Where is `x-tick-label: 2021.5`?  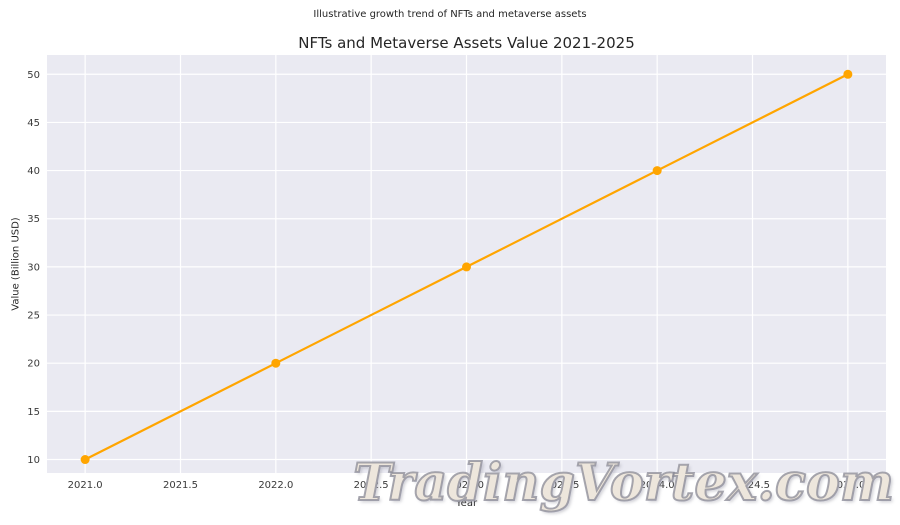
x-tick-label: 2021.5 is located at coordinates (180, 485).